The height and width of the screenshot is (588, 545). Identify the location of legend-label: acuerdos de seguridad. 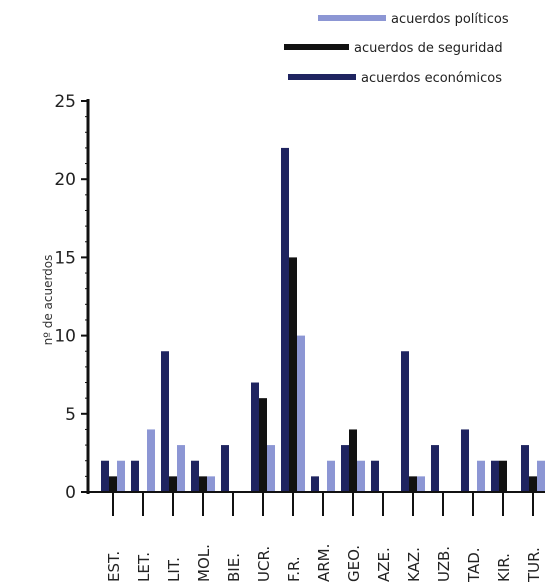
(428, 48).